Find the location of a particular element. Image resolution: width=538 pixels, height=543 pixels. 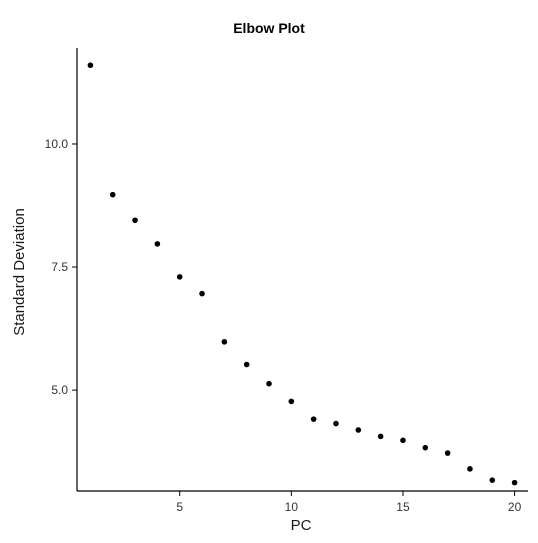

x-tick-label: 5 is located at coordinates (179, 507).